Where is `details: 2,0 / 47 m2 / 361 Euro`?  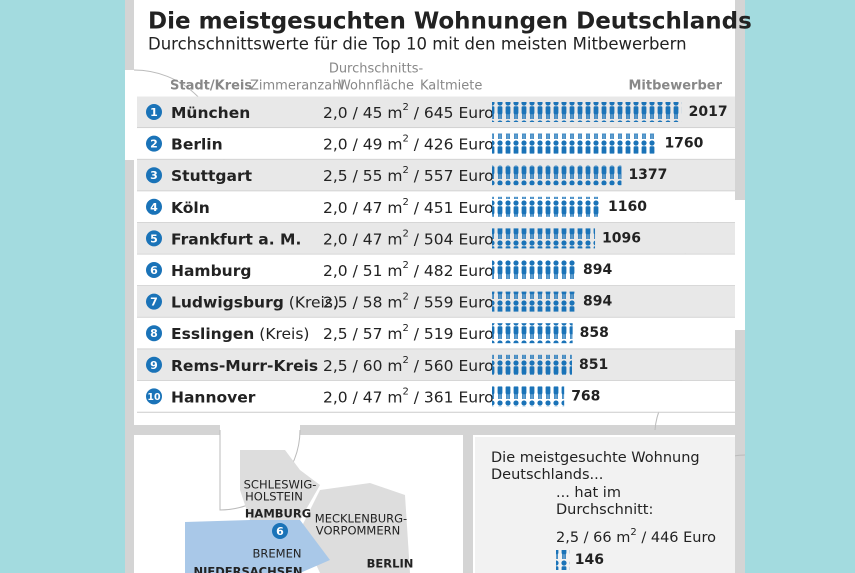
details: 2,0 / 47 m2 / 361 Euro is located at coordinates (408, 396).